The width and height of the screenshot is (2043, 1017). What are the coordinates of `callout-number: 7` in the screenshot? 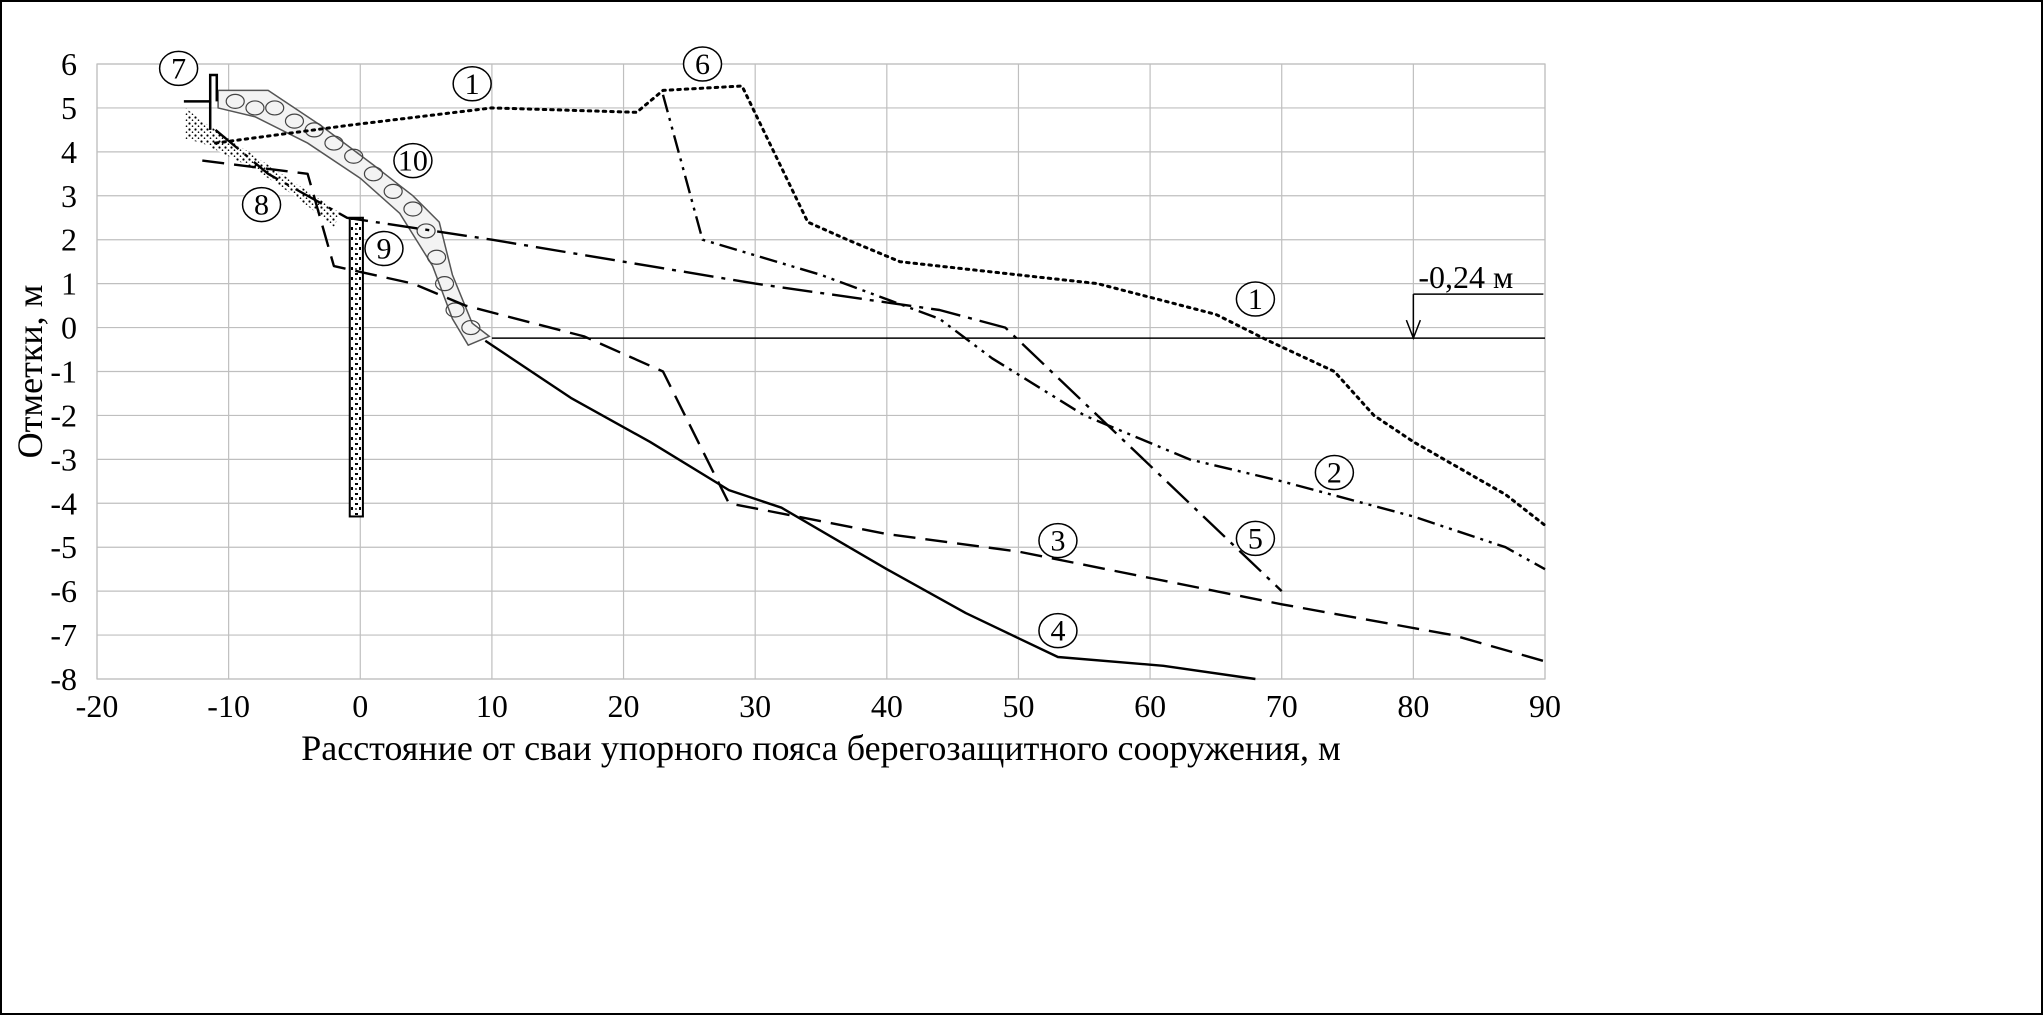 It's located at (178, 68).